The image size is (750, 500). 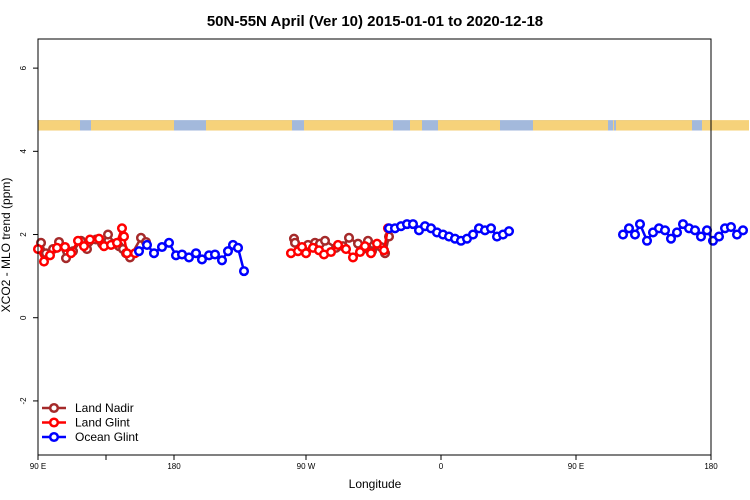 What do you see at coordinates (393, 125) in the screenshot?
I see `land-sea-band` at bounding box center [393, 125].